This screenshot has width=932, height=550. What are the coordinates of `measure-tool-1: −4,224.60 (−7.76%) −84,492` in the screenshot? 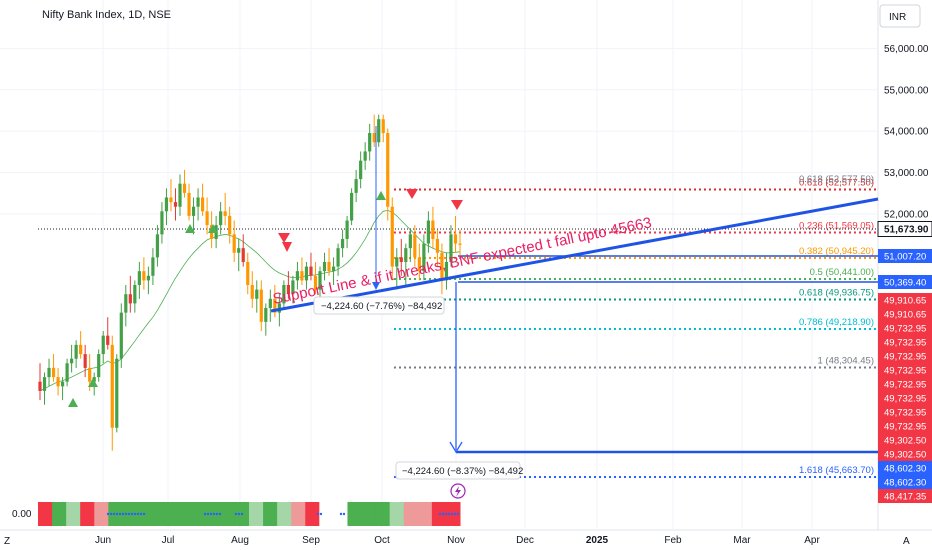 It's located at (379, 220).